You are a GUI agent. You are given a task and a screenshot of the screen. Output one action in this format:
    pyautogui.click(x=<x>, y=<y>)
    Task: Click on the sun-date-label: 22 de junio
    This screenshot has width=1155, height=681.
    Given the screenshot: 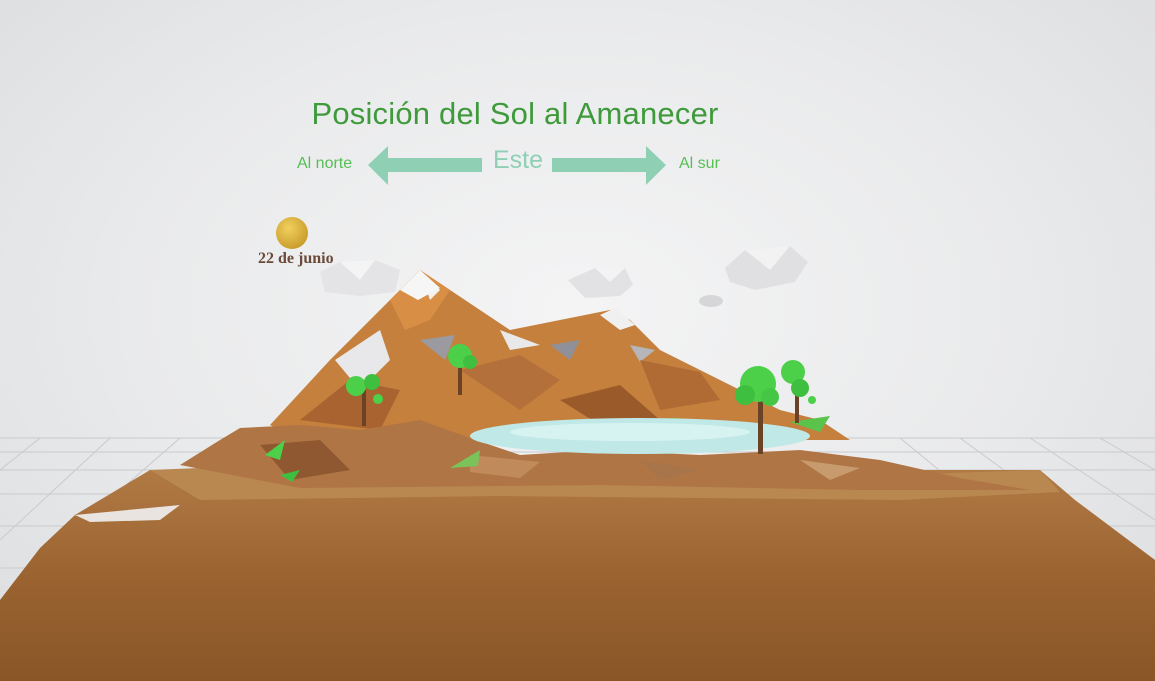 What is the action you would take?
    pyautogui.click(x=296, y=258)
    